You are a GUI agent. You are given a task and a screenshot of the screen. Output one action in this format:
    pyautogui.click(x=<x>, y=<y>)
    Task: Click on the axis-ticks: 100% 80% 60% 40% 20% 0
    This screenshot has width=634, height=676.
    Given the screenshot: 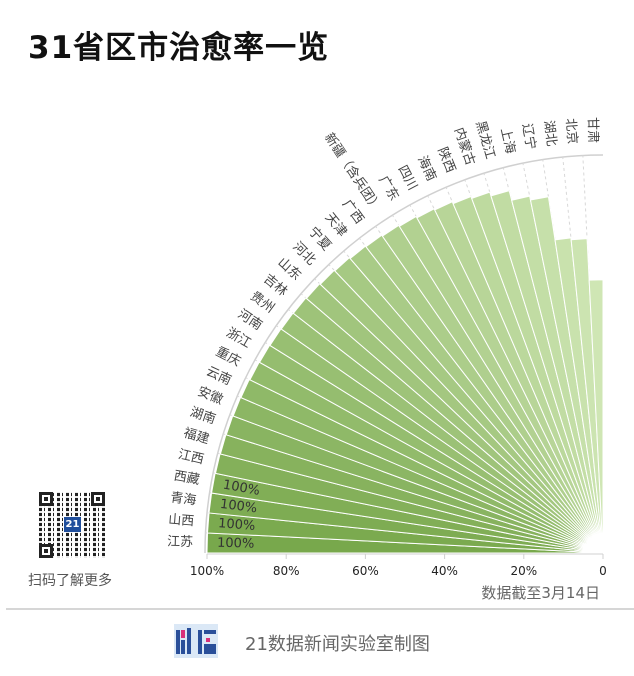 What is the action you would take?
    pyautogui.click(x=398, y=565)
    